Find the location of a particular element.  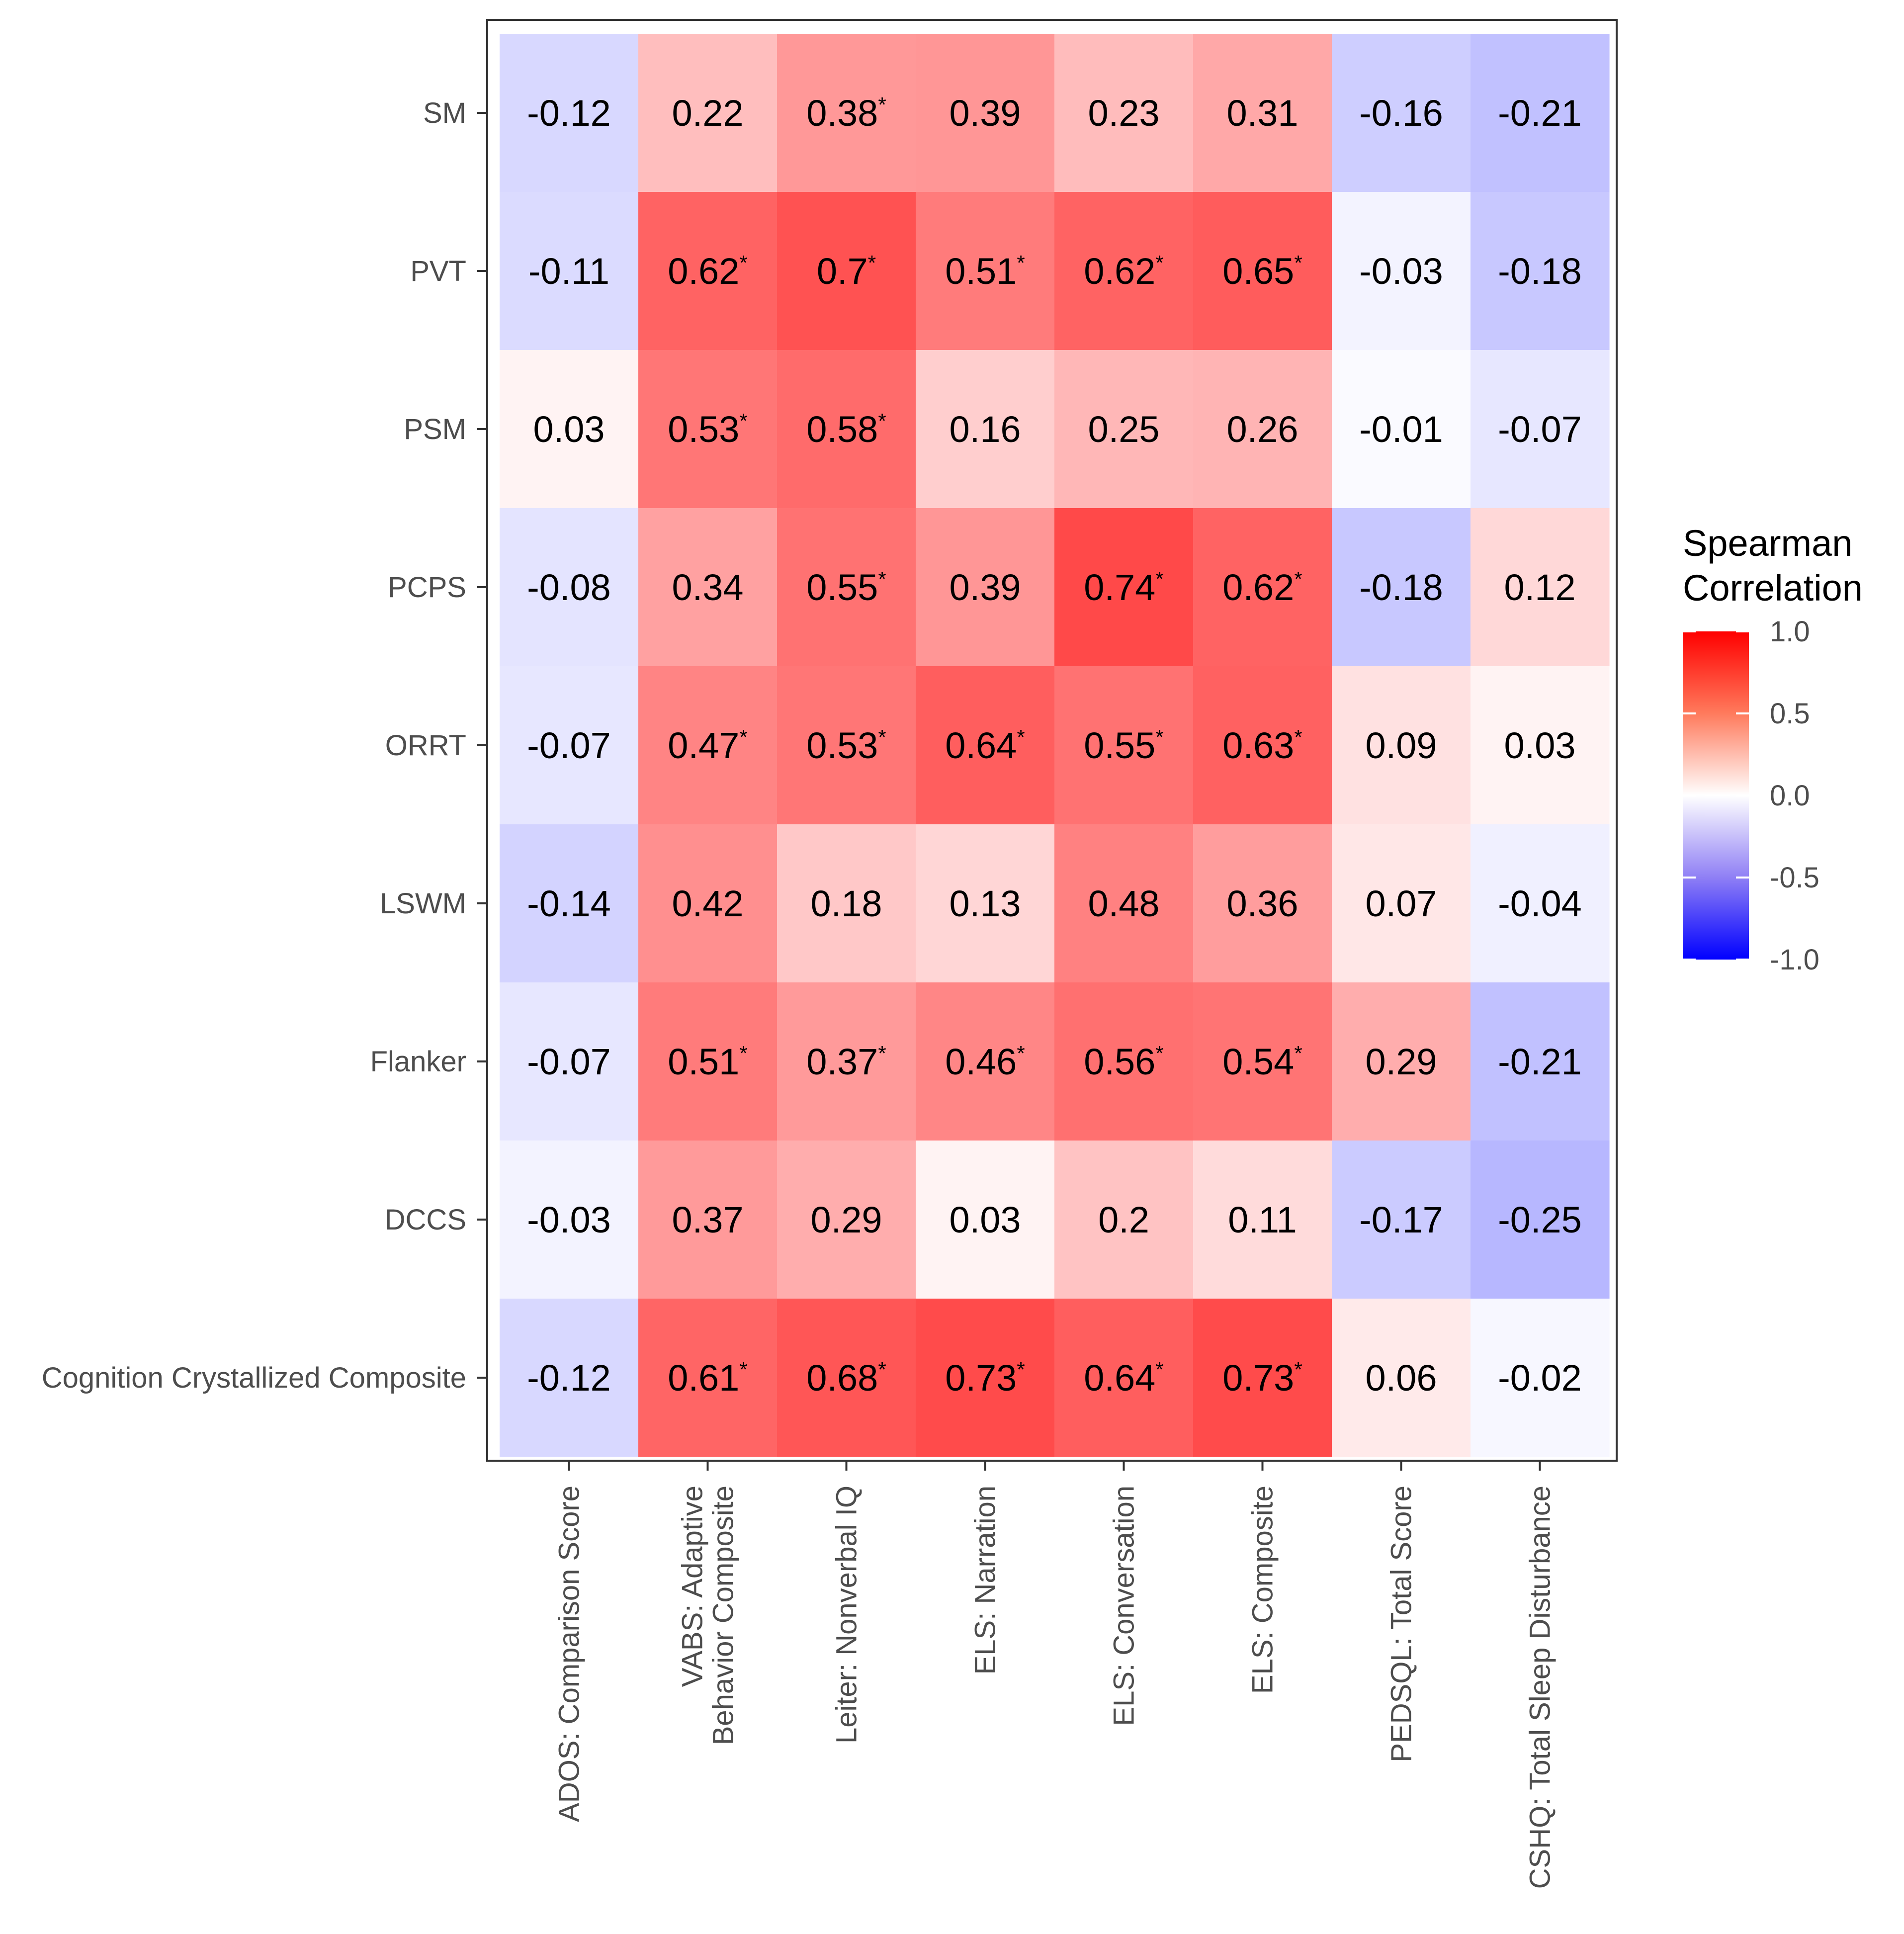

cell-value: 0.29 is located at coordinates (846, 1220).